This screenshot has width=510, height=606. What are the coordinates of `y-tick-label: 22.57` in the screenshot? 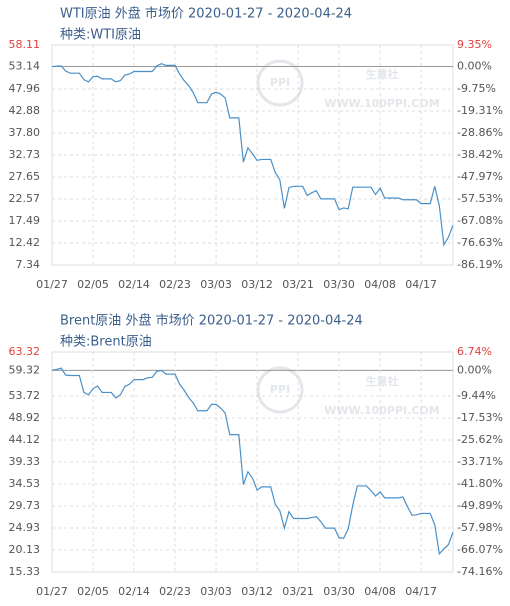 It's located at (25, 198).